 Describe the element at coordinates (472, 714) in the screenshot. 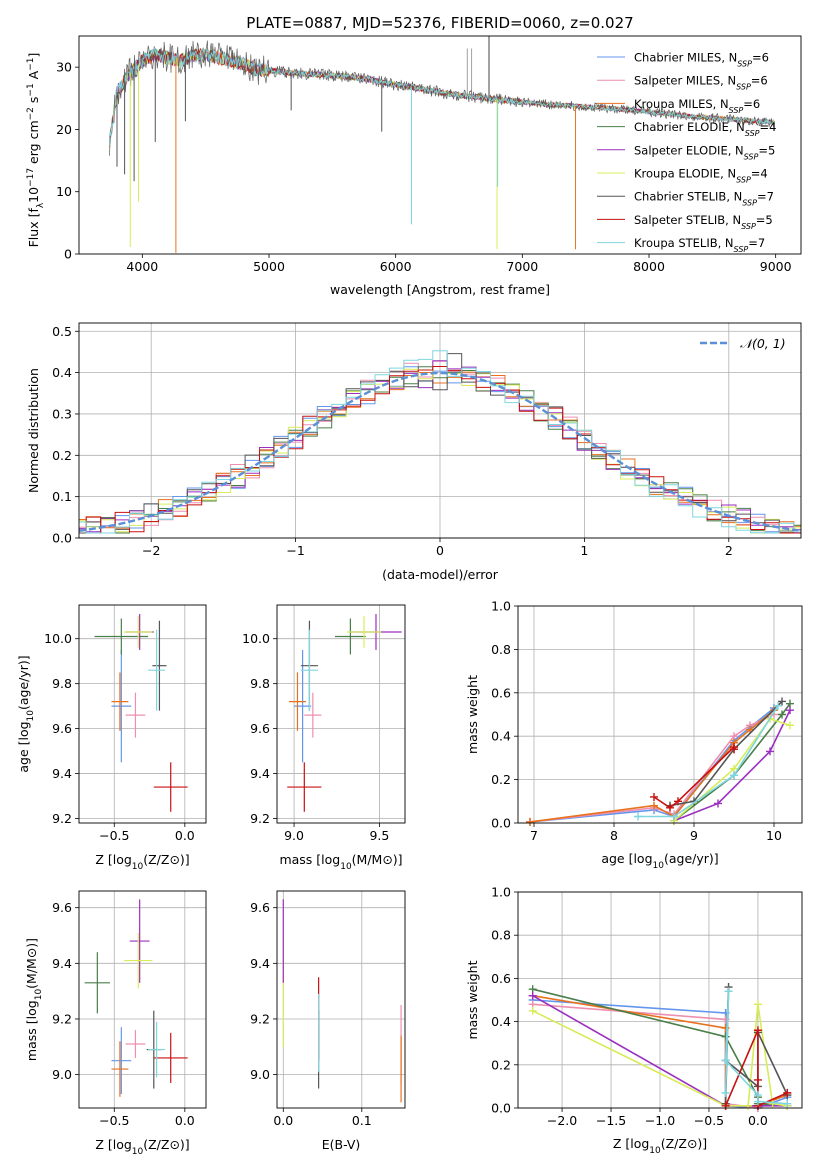

I see `mass_weight_vs_age-ylabel: mass weight` at that location.